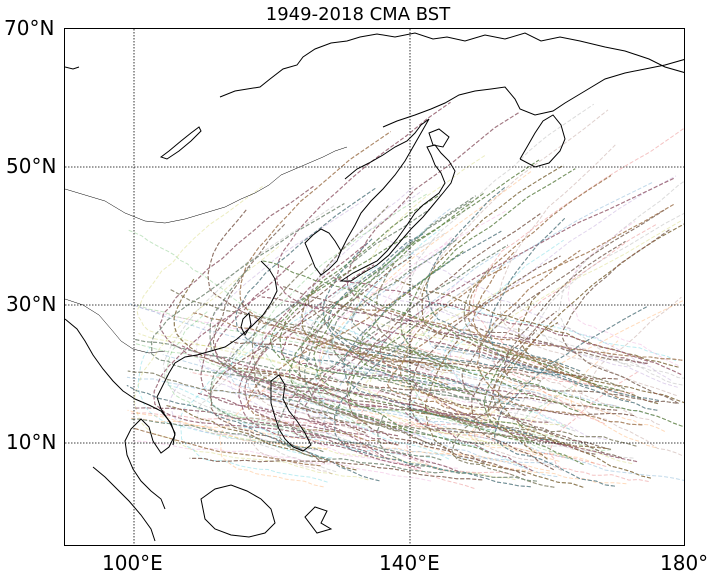 Image resolution: width=716 pixels, height=579 pixels. Describe the element at coordinates (206, 185) in the screenshot. I see `border-china` at that location.